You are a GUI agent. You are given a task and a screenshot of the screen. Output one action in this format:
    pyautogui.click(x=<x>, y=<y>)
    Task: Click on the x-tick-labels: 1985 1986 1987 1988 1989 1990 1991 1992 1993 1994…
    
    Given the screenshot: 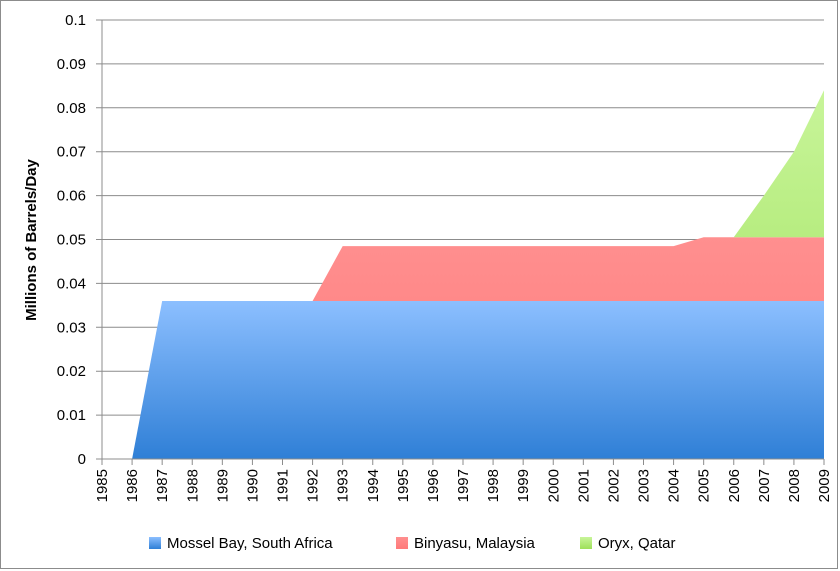 What is the action you would take?
    pyautogui.click(x=463, y=485)
    